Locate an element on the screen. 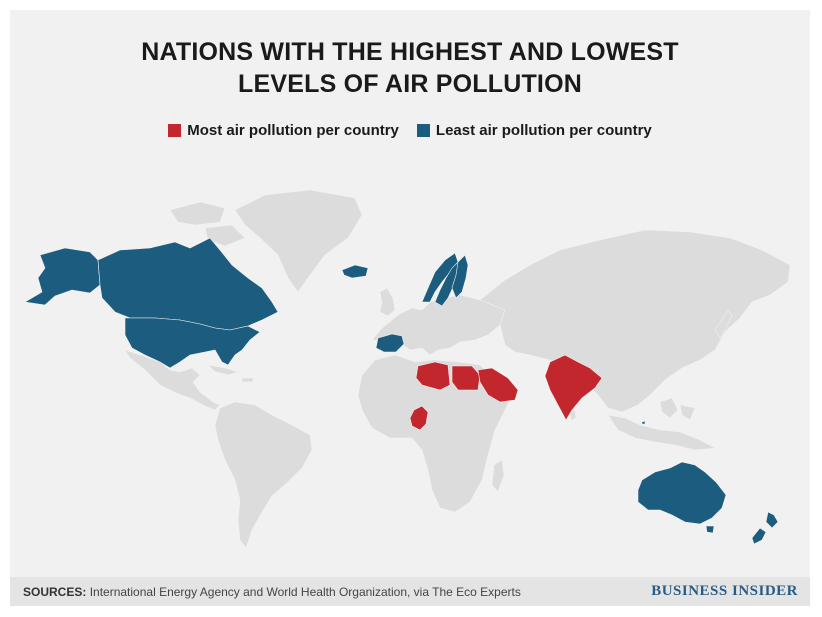 The width and height of the screenshot is (822, 617). legend-item-most: Most air pollution per country is located at coordinates (283, 130).